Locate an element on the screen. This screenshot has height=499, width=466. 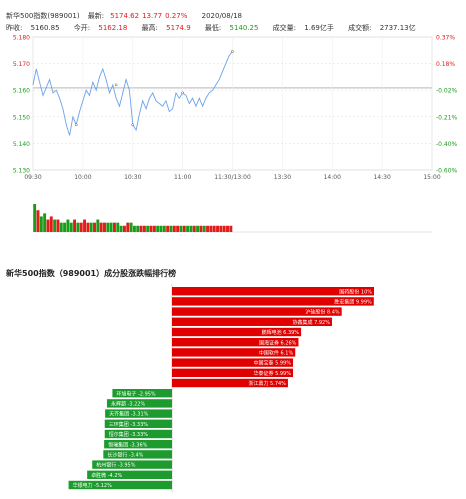
y-axis-percent: 0.37% 0.18% -0.02% -0.21% -0.40% -0.60% is located at coordinates (447, 105).